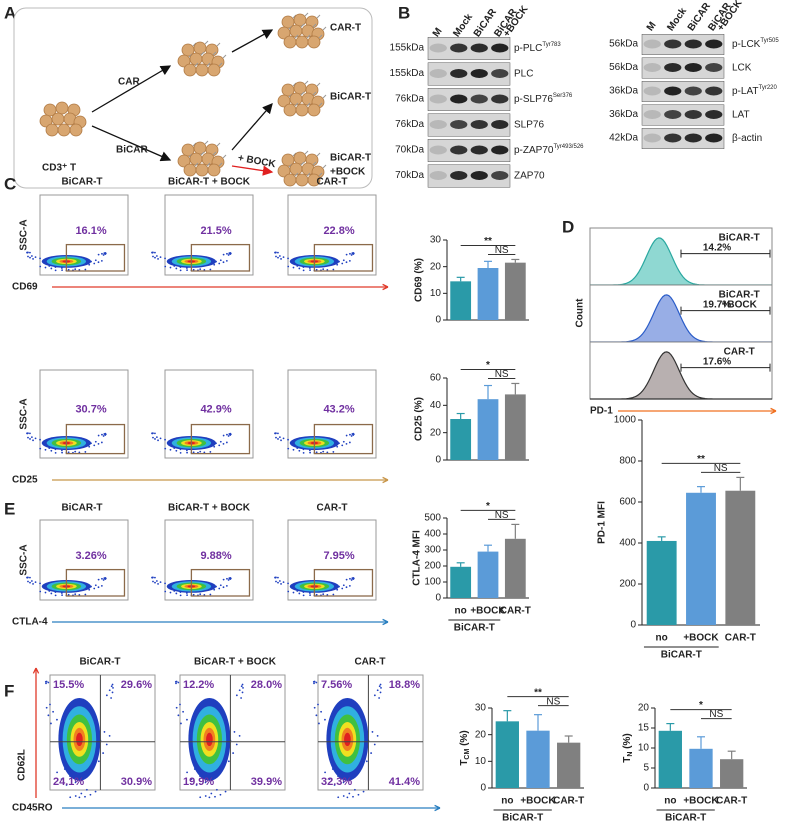  What do you see at coordinates (662, 638) in the screenshot?
I see `x-tick-label: no` at bounding box center [662, 638].